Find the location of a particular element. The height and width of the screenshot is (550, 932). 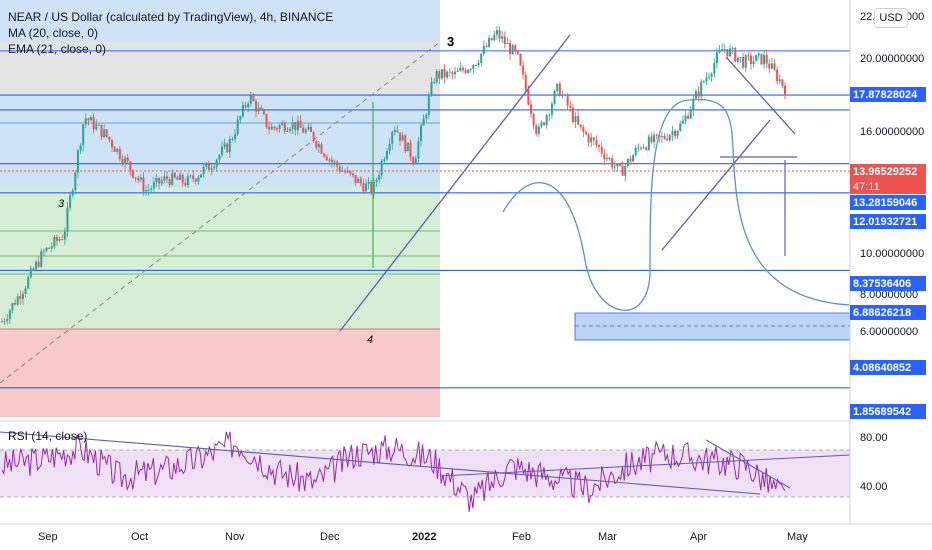

fib-zone-green is located at coordinates (220, 258).